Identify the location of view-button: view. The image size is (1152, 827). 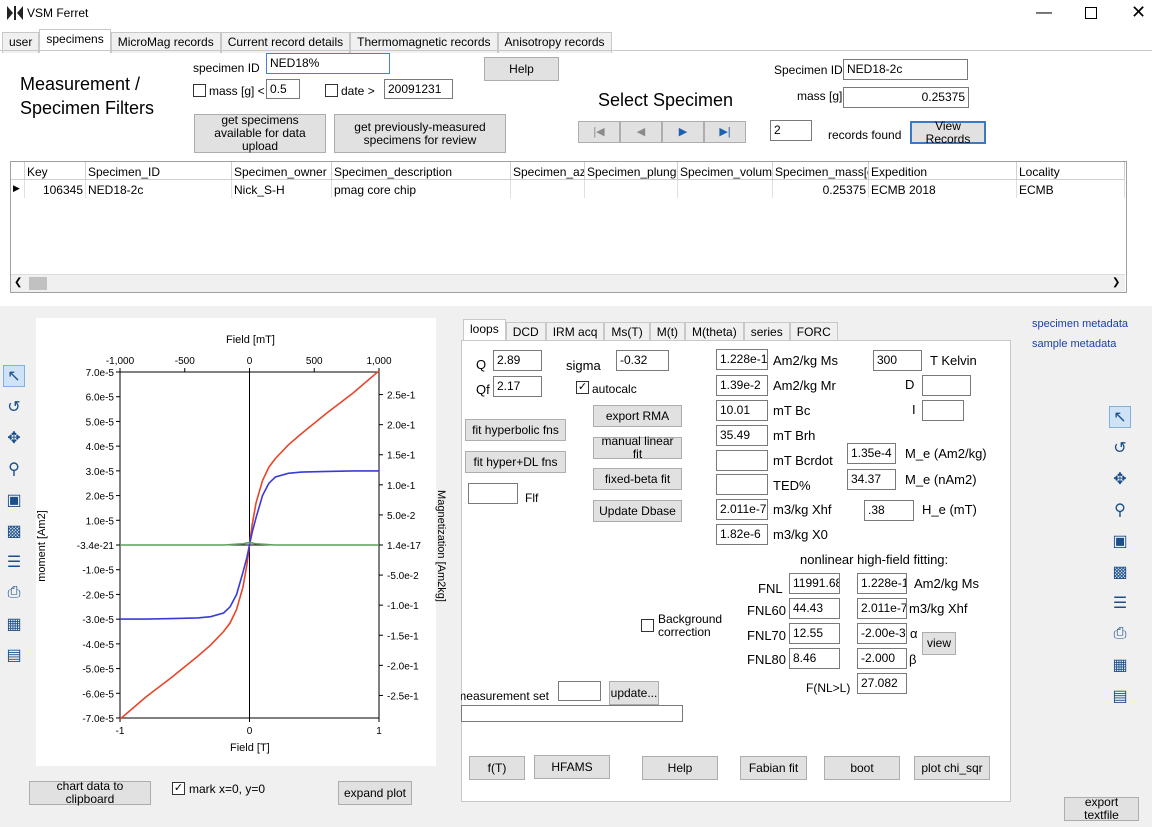
(939, 643).